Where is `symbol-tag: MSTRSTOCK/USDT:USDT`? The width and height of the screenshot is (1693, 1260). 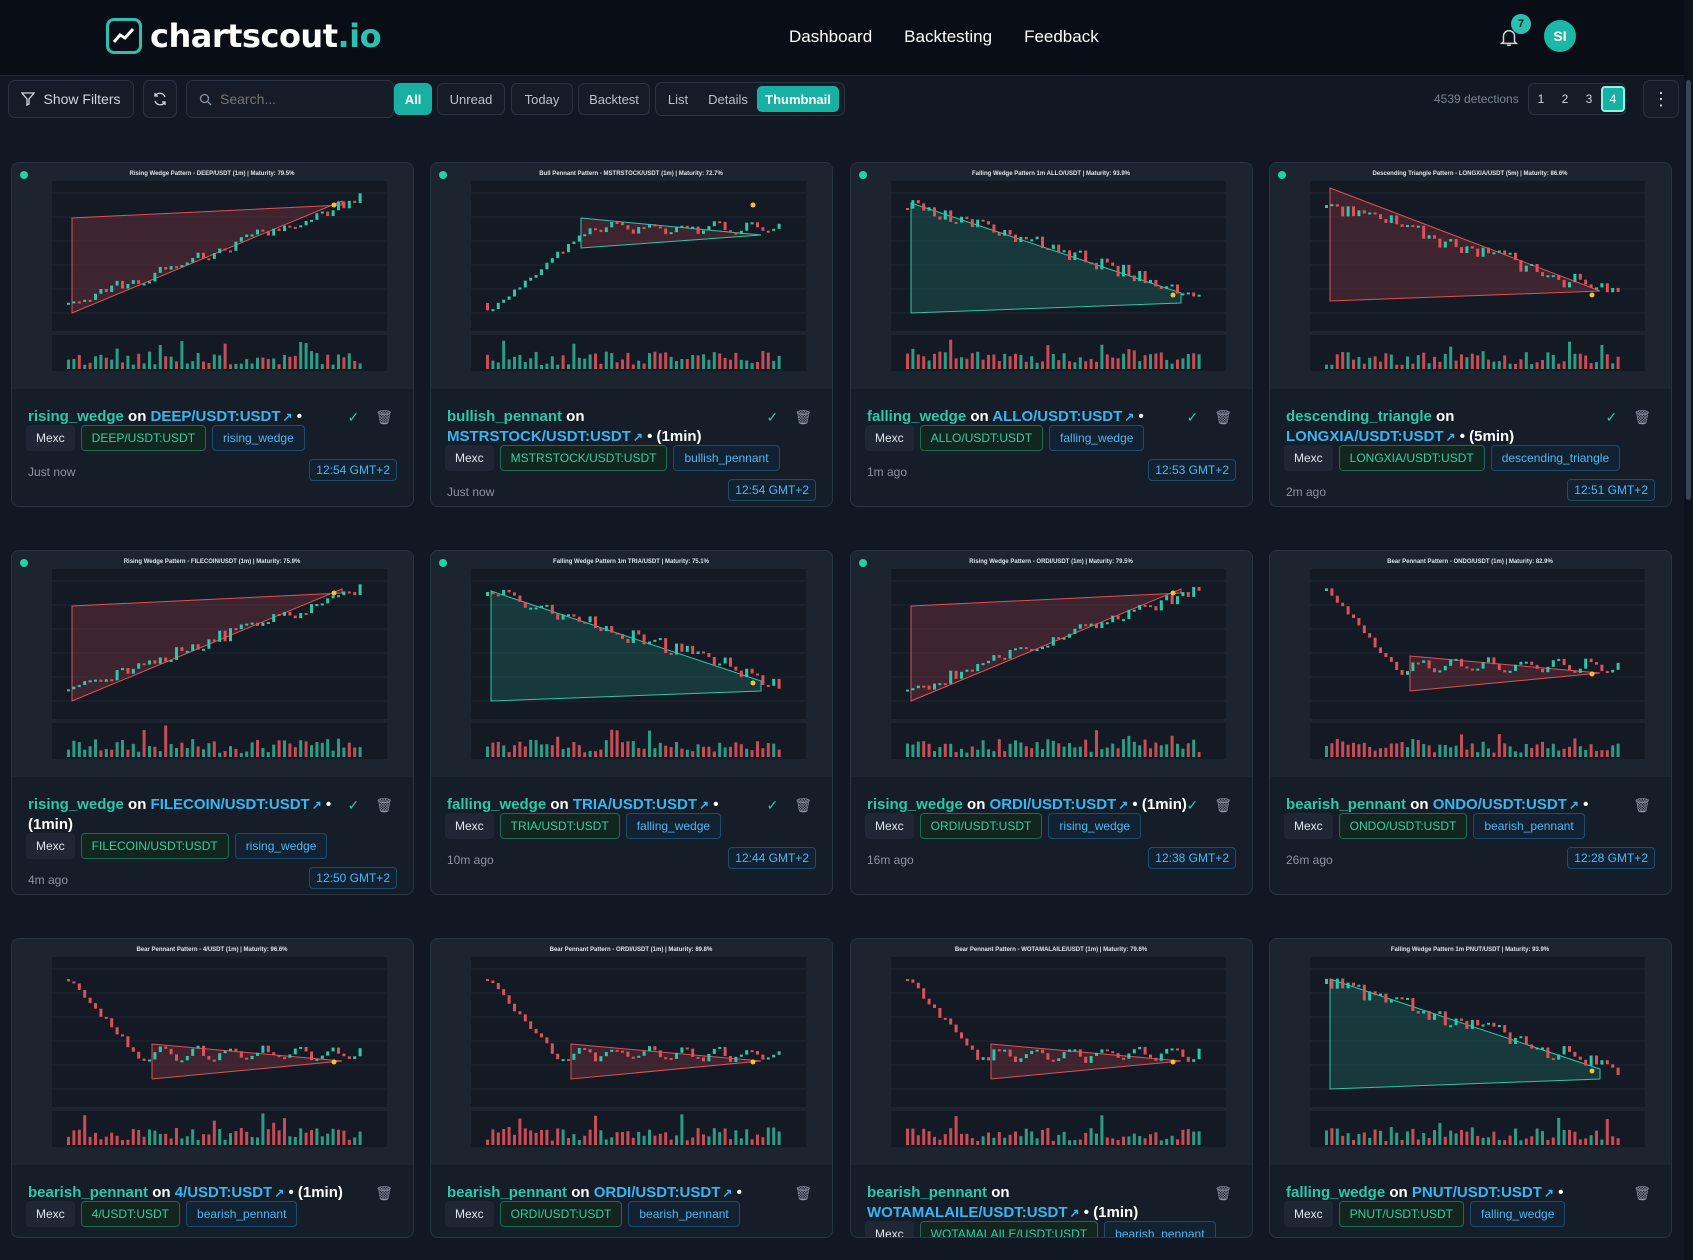 symbol-tag: MSTRSTOCK/USDT:USDT is located at coordinates (583, 458).